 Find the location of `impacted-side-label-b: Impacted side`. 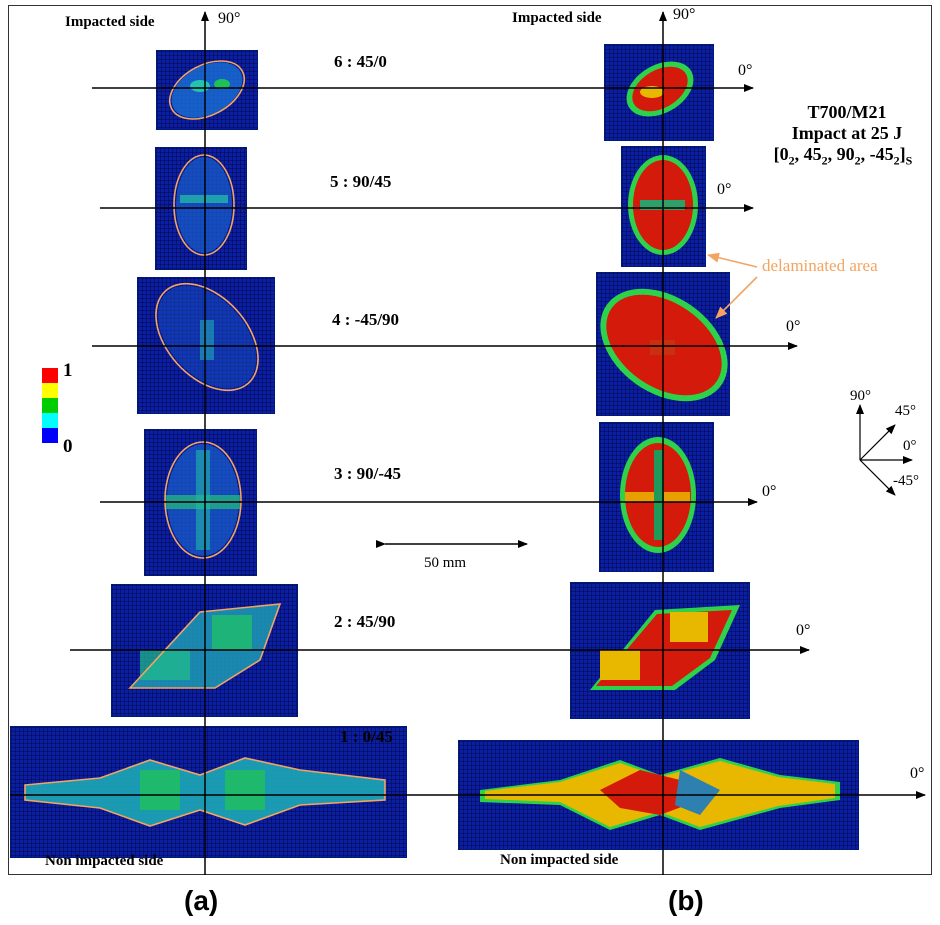

impacted-side-label-b: Impacted side is located at coordinates (557, 18).